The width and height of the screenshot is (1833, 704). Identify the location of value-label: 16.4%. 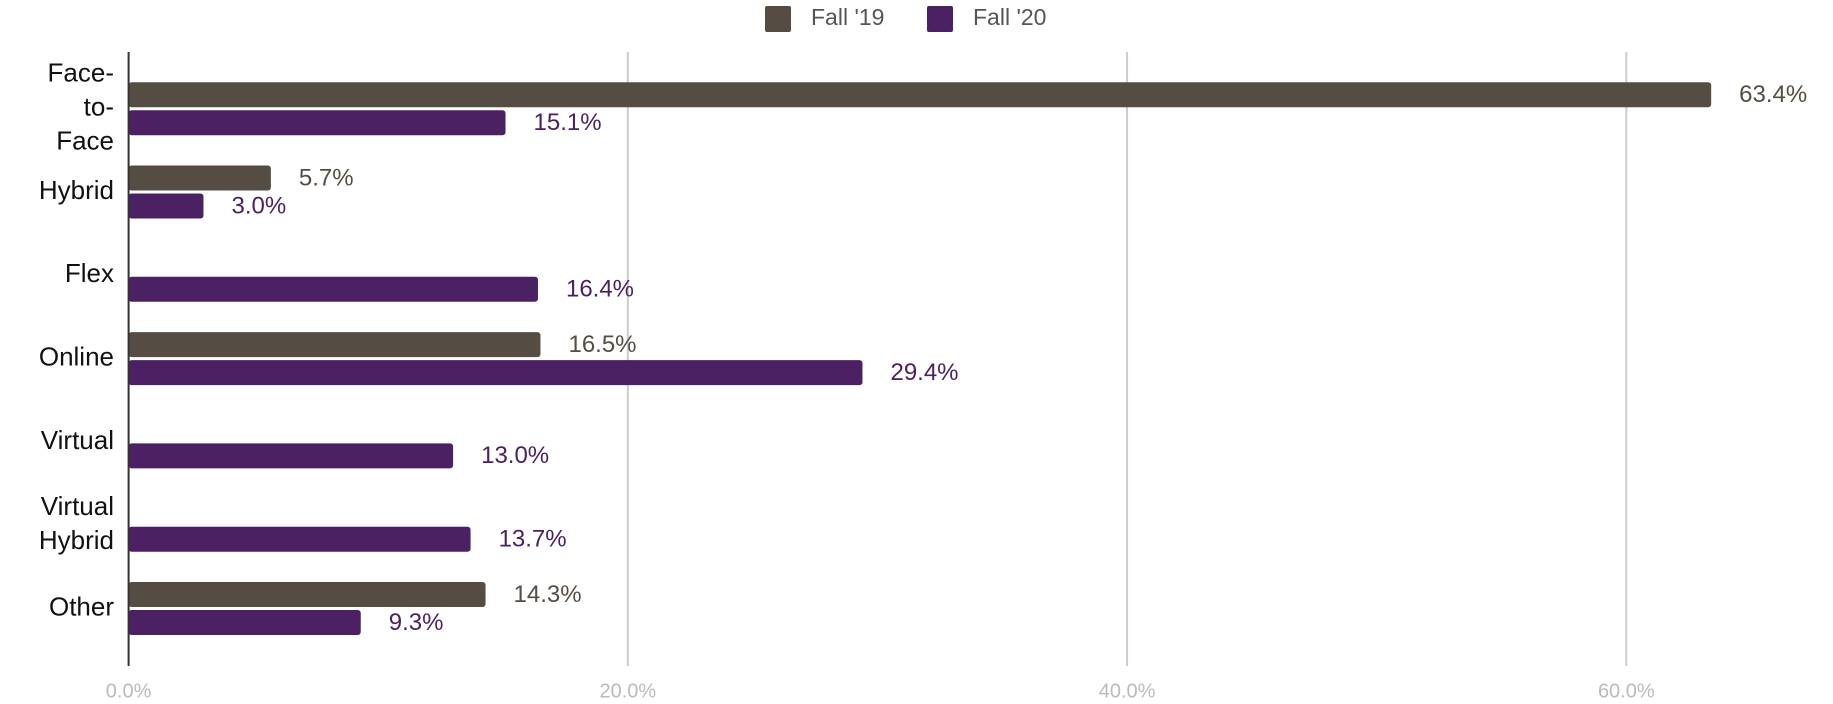
(600, 289).